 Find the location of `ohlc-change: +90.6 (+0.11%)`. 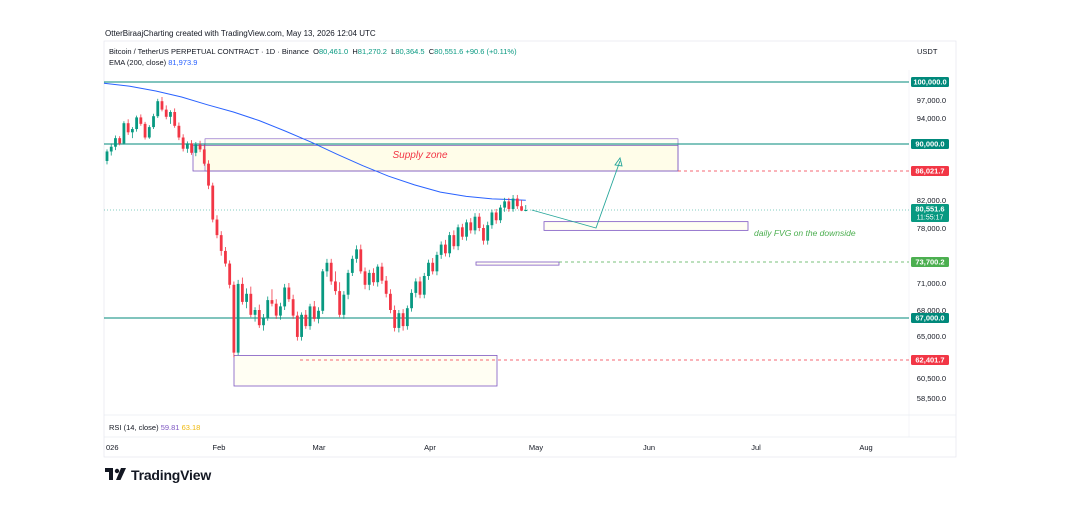

ohlc-change: +90.6 (+0.11%) is located at coordinates (491, 51).